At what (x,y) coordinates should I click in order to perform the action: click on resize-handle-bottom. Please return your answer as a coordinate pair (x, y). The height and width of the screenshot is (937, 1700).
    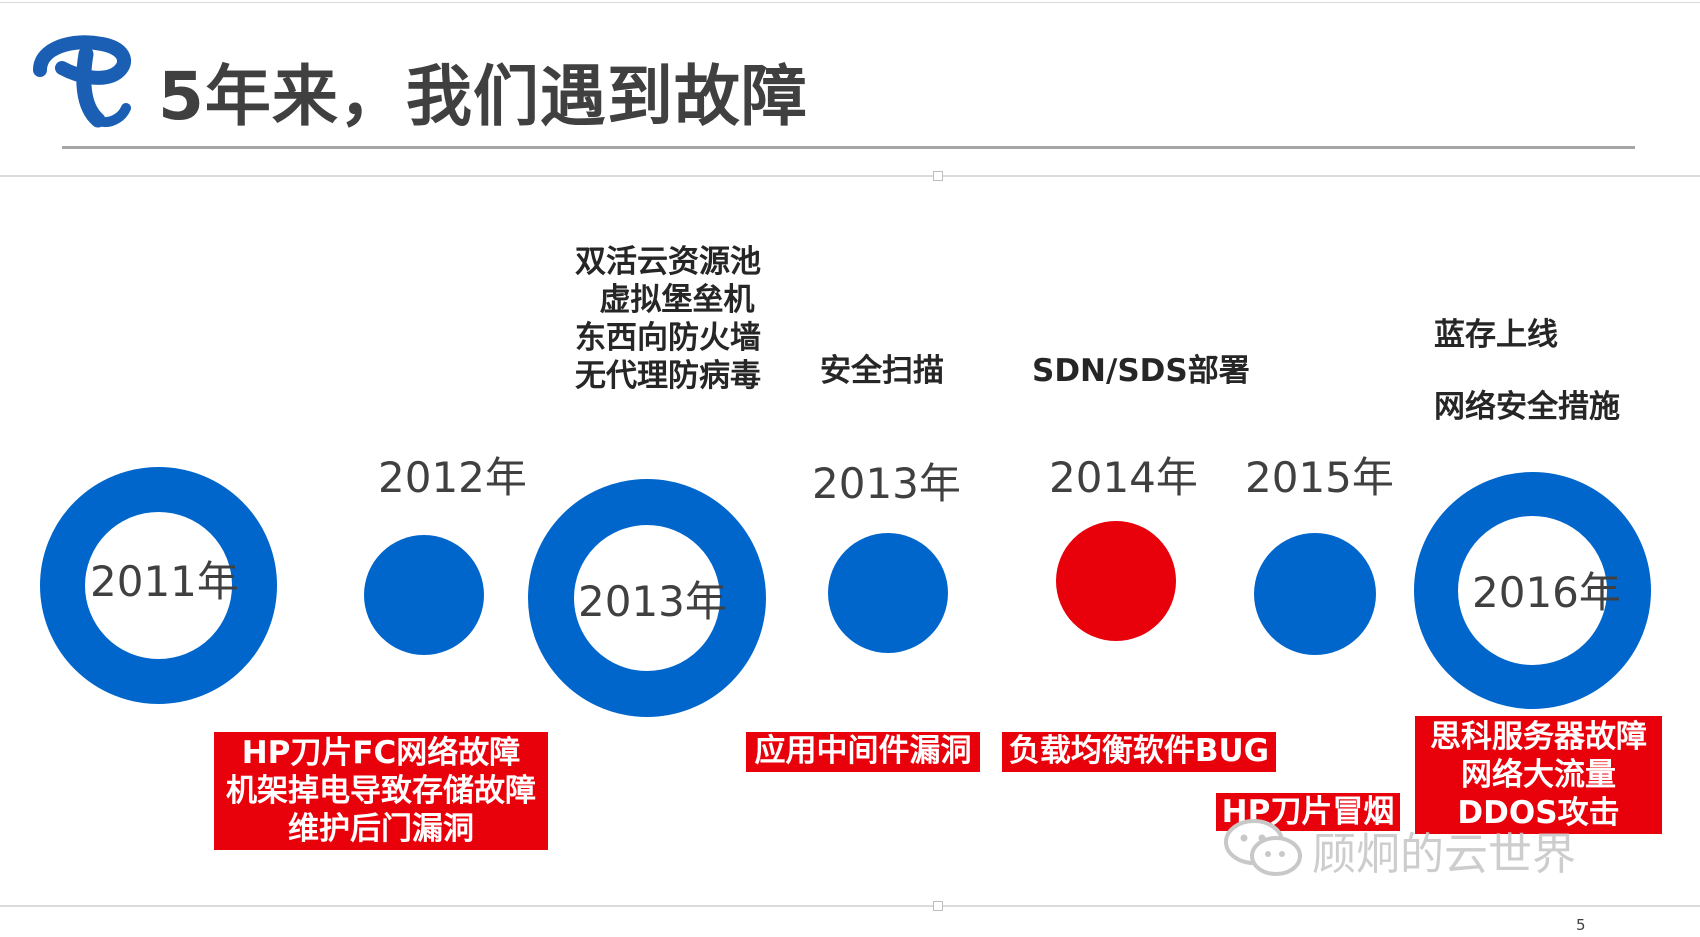
    Looking at the image, I should click on (938, 906).